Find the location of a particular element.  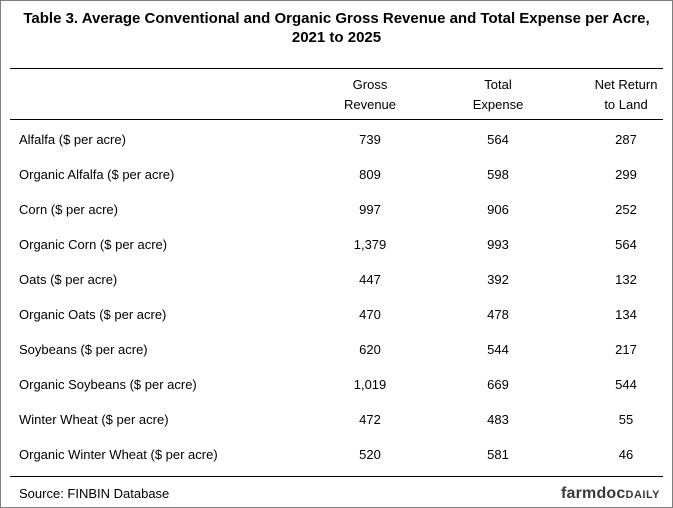

cell-value: 447 is located at coordinates (370, 279).